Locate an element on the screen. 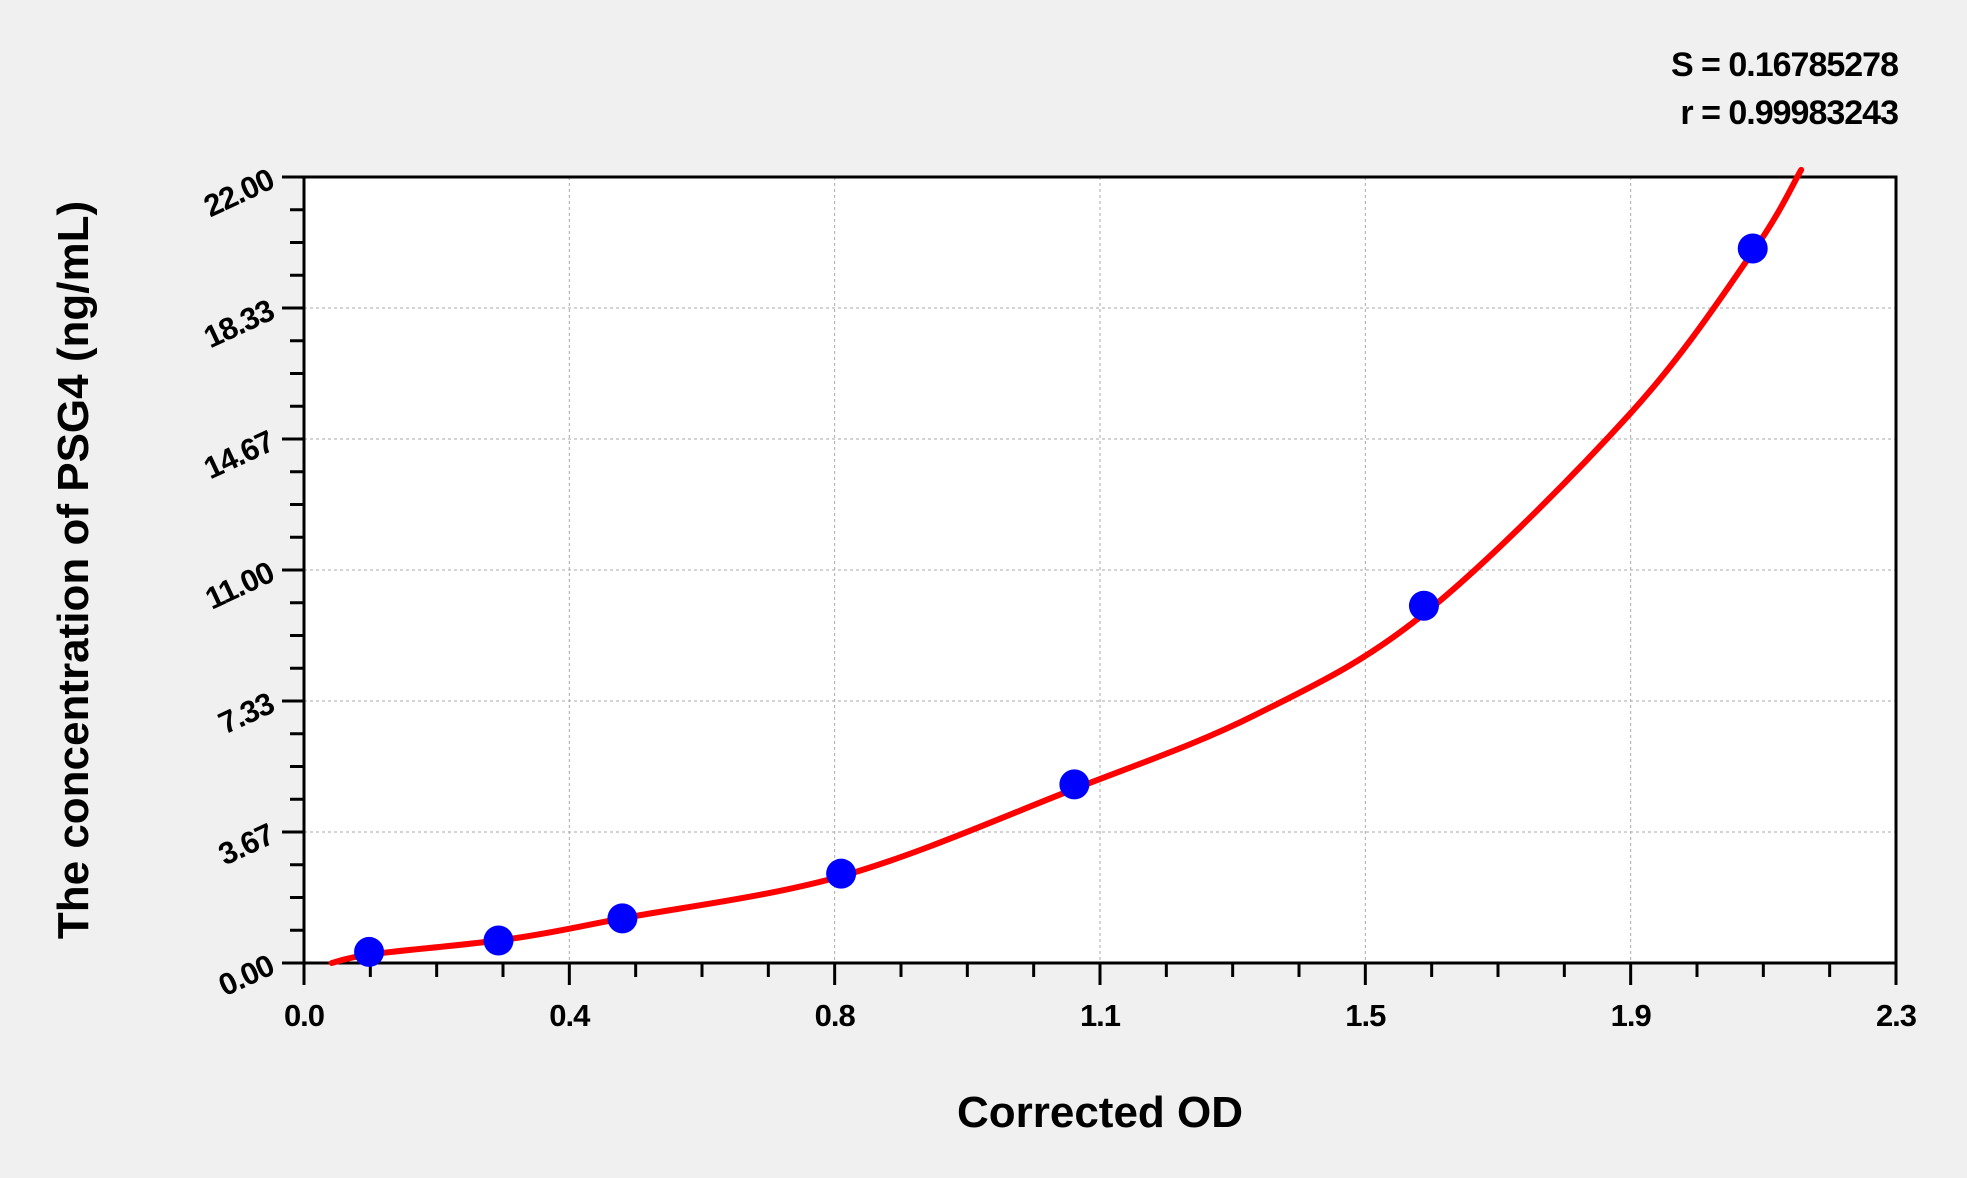 Image resolution: width=1967 pixels, height=1178 pixels. x-tick-label: 1.1 is located at coordinates (1100, 1015).